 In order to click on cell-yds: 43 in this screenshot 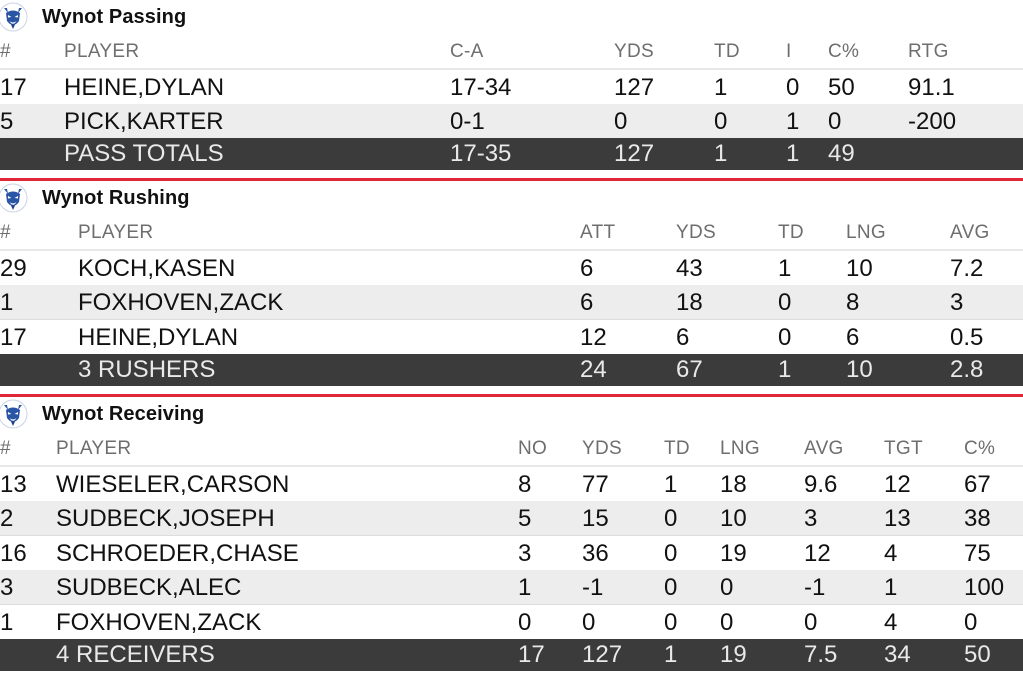, I will do `click(689, 268)`.